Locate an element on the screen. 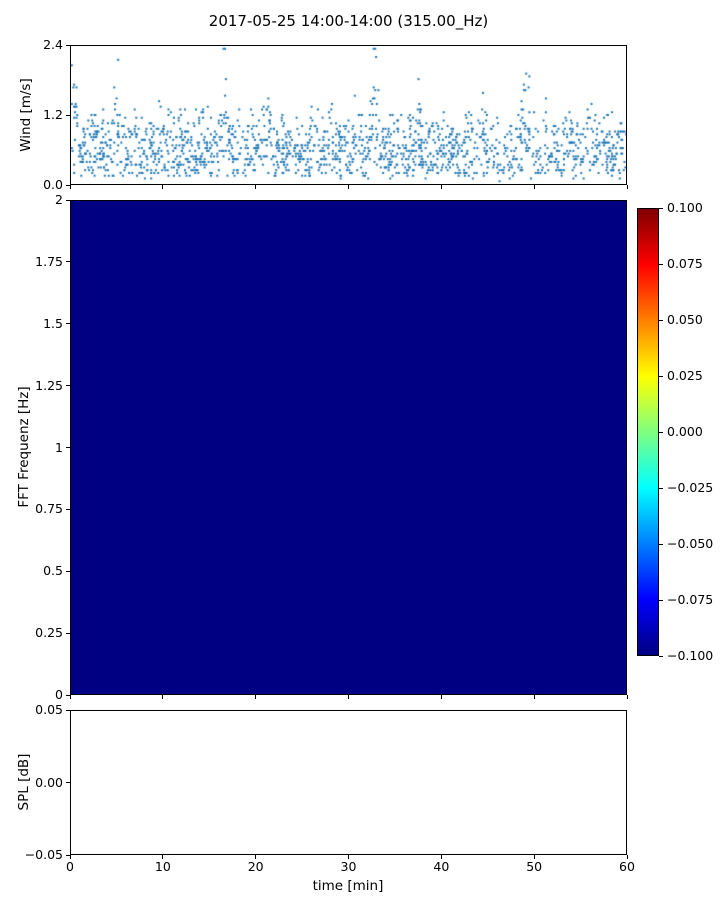  fft-y-tick-label: 0.25 is located at coordinates (49, 633).